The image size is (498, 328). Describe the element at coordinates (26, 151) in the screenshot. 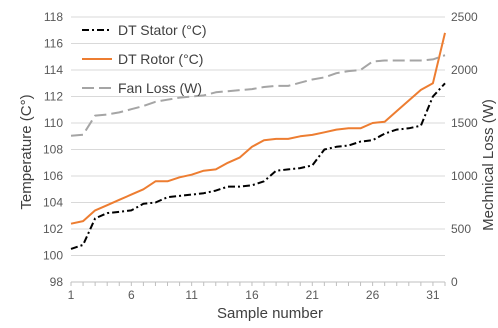

I see `y-axis-label: Temperature (C°)` at that location.